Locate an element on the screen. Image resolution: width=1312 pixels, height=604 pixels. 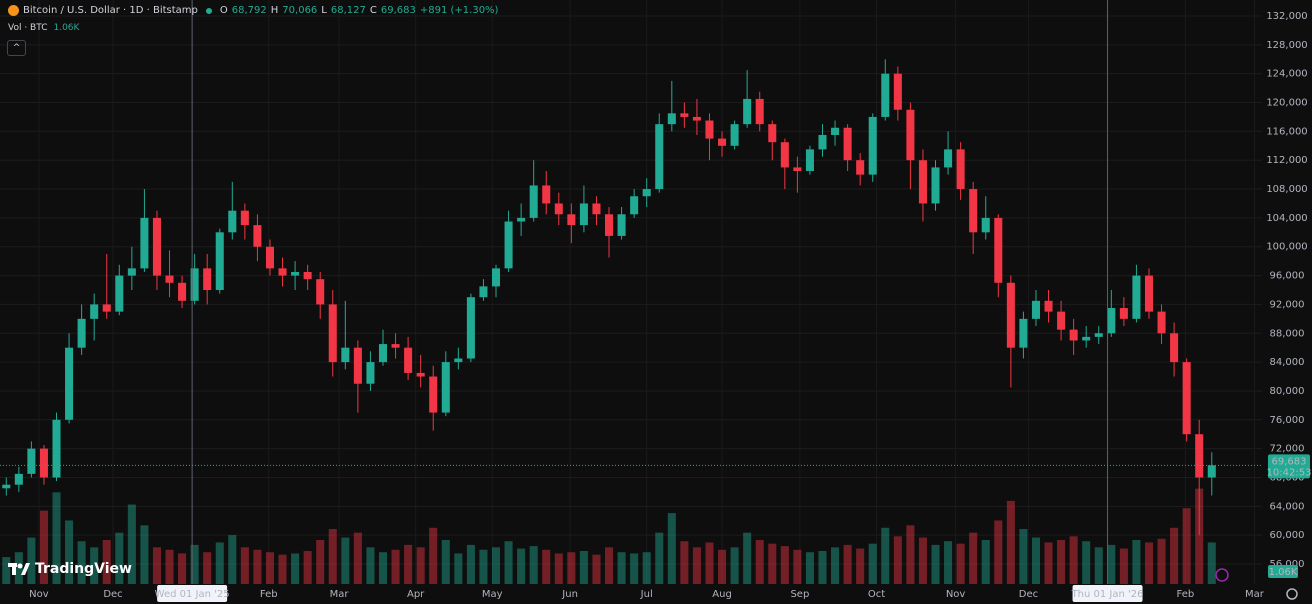
price-badge-value: 69,683 is located at coordinates (1289, 461).